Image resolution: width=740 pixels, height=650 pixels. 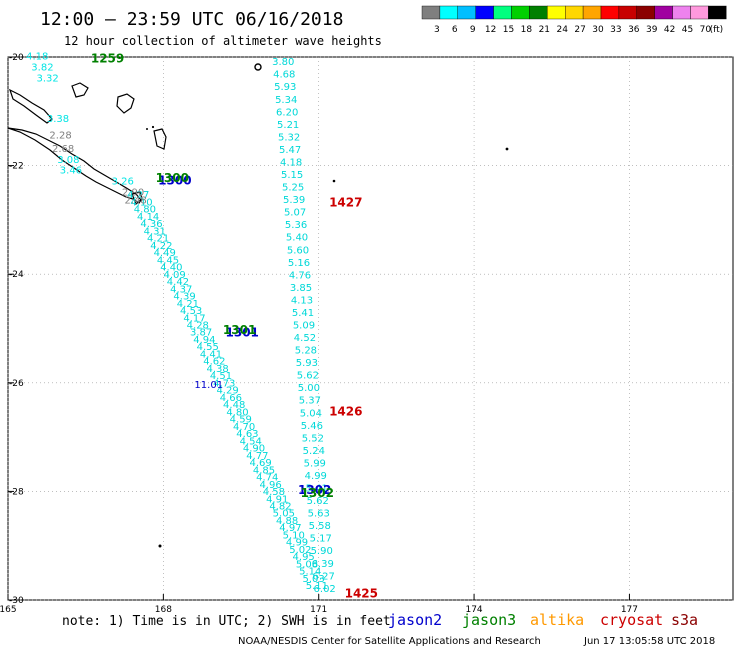 I want to click on cryosat-swh-value: 5.63, so click(x=319, y=514).